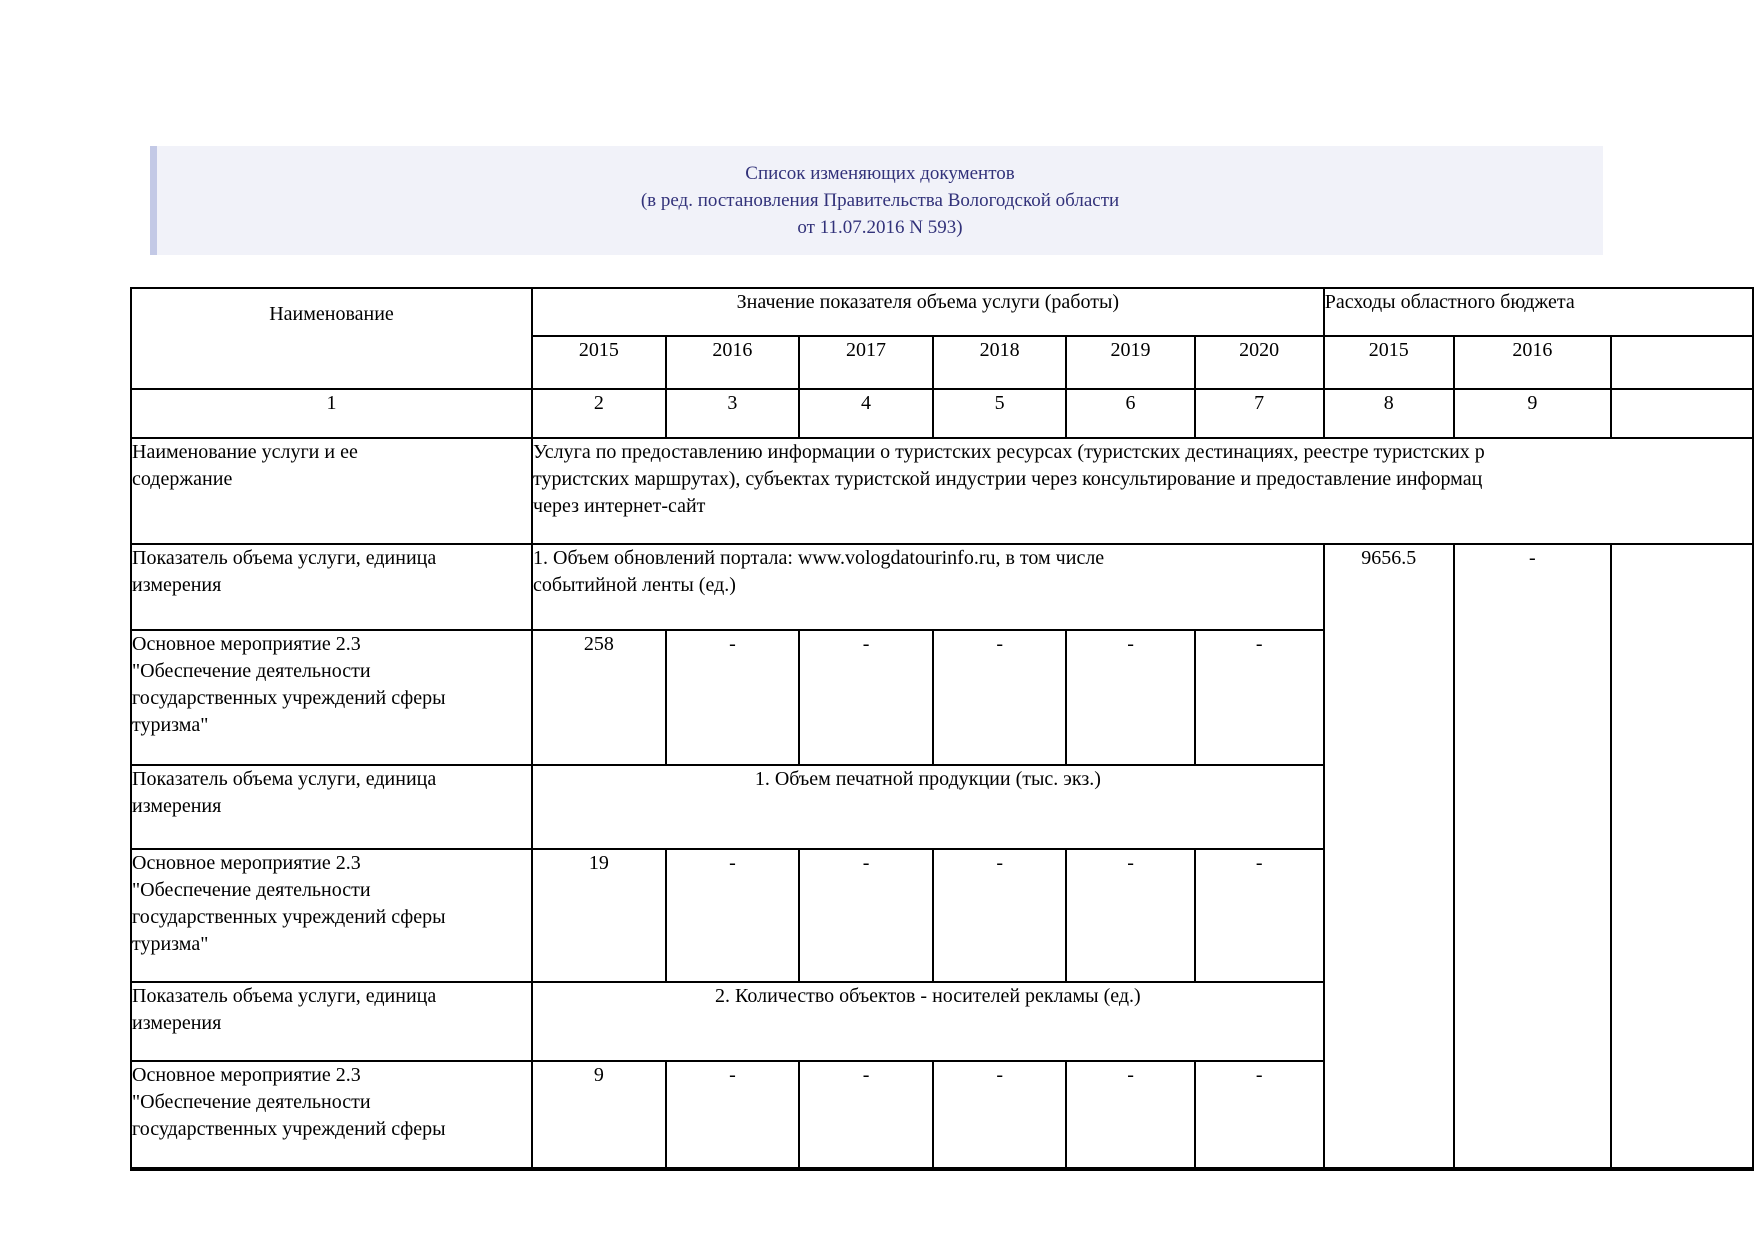 Image resolution: width=1754 pixels, height=1240 pixels. What do you see at coordinates (880, 173) in the screenshot?
I see `amendments-line-1: Список изменяющих документов` at bounding box center [880, 173].